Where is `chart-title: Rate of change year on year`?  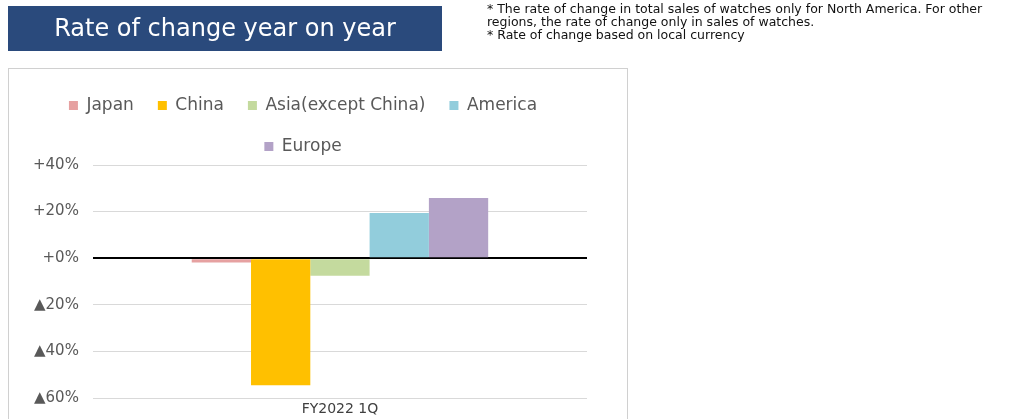 chart-title: Rate of change year on year is located at coordinates (225, 28).